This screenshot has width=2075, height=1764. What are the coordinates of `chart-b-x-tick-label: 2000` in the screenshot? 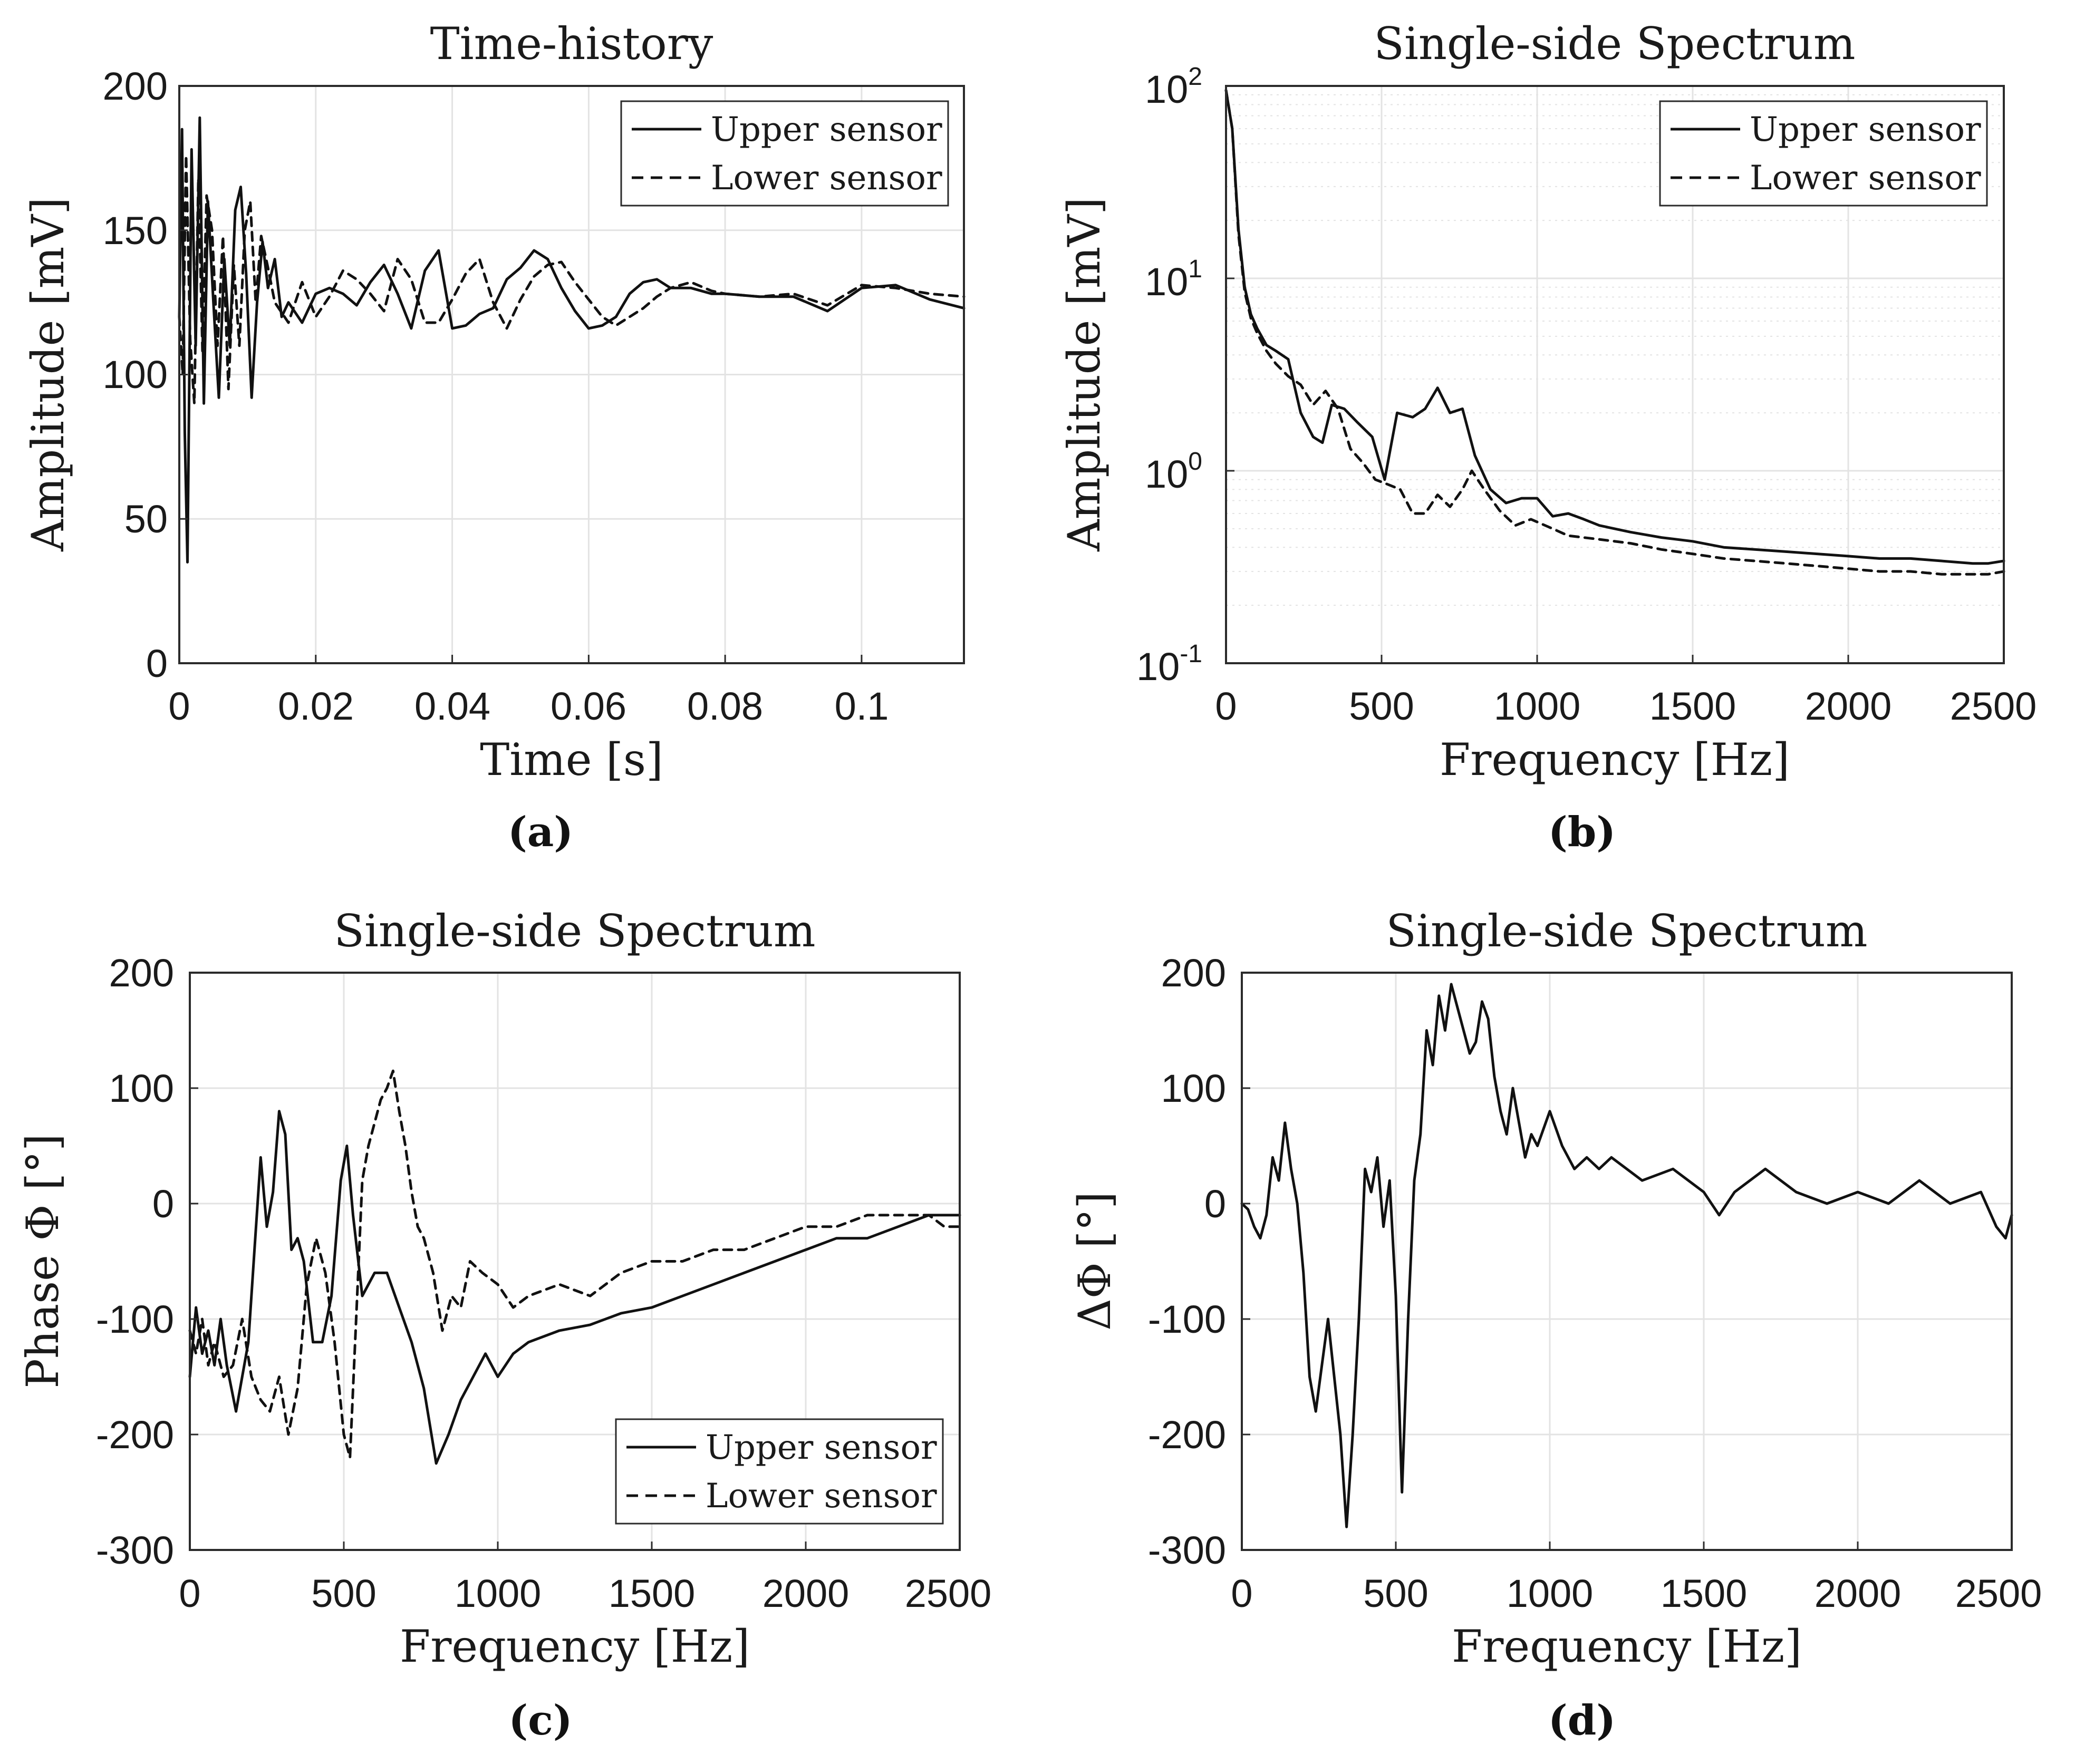 It's located at (1848, 706).